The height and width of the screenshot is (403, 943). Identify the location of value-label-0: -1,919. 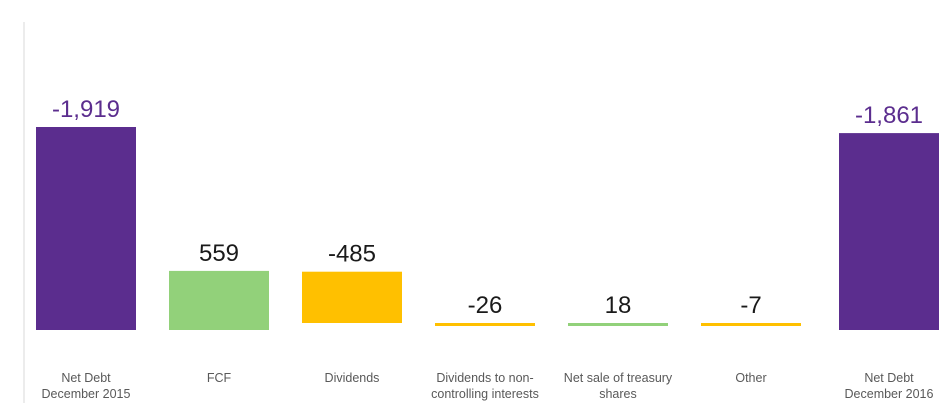
(86, 109).